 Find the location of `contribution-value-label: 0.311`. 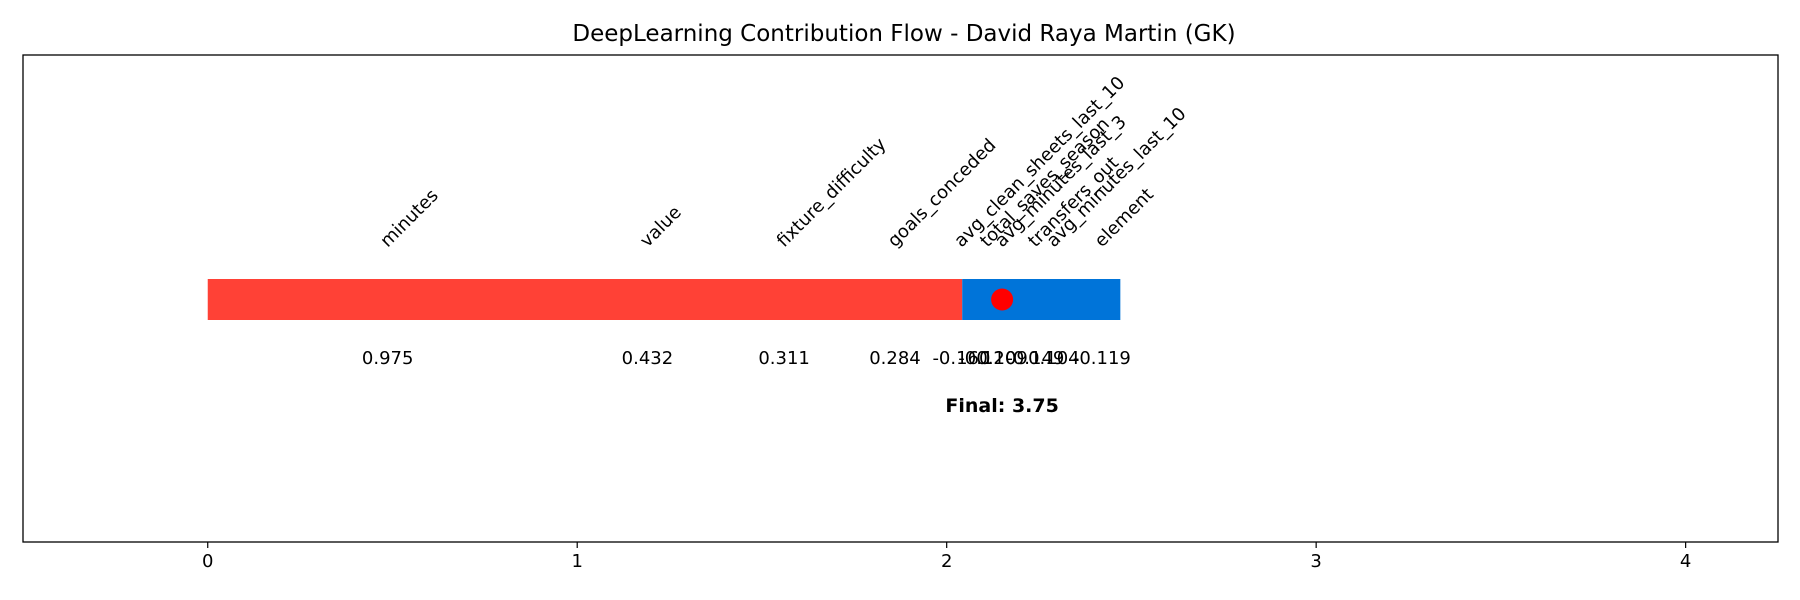

contribution-value-label: 0.311 is located at coordinates (784, 358).